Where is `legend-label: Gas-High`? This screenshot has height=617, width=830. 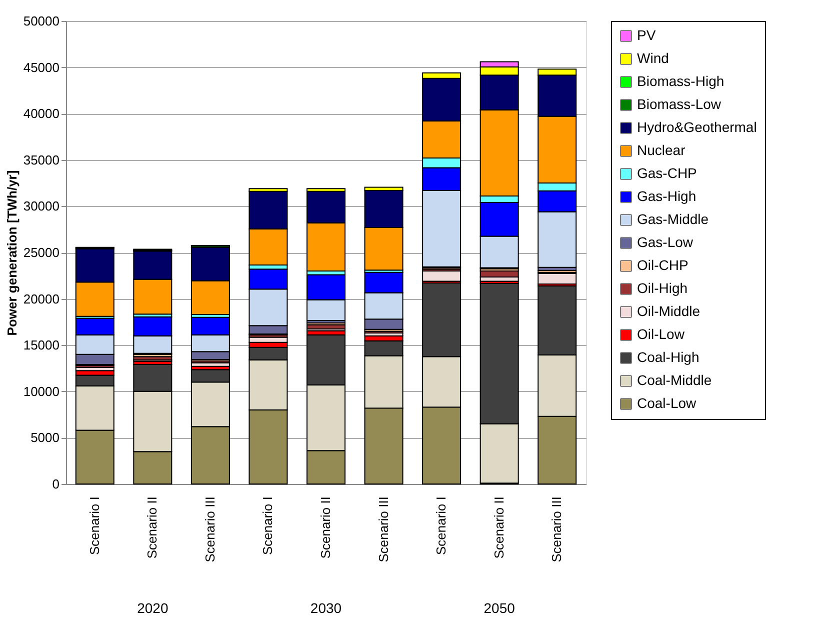
legend-label: Gas-High is located at coordinates (666, 196).